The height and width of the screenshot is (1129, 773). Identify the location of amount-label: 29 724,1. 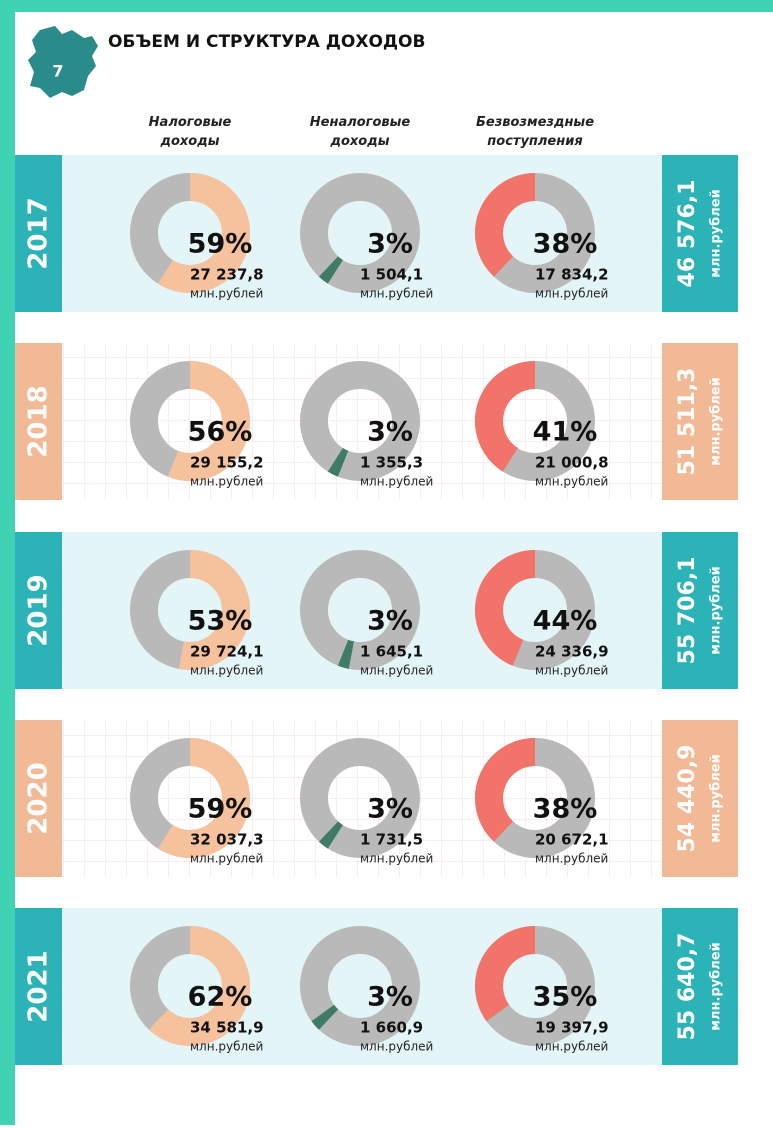
(227, 652).